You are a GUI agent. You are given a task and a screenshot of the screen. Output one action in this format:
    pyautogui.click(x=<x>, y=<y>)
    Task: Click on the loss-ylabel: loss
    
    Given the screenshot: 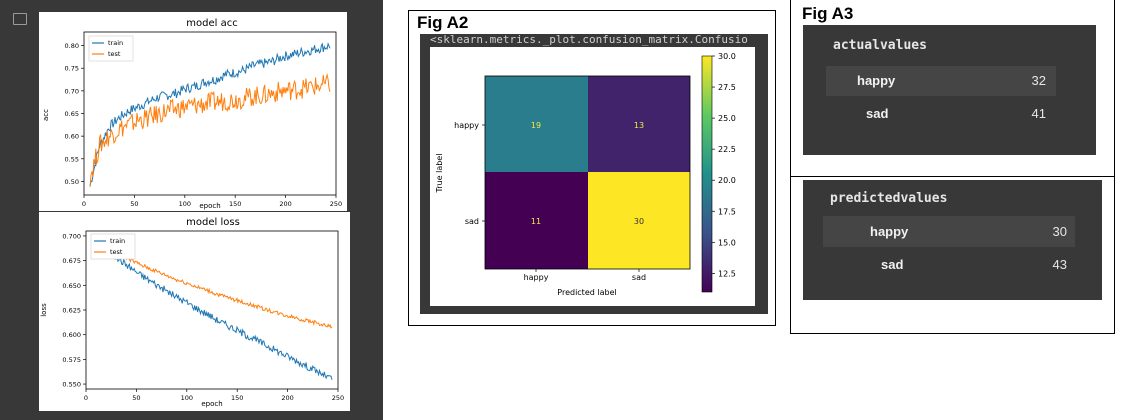 What is the action you would take?
    pyautogui.click(x=44, y=310)
    